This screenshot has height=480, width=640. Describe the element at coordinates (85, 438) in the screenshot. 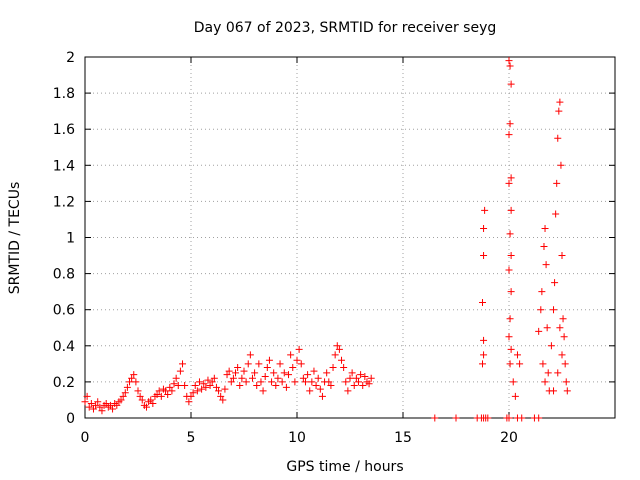

I see `x-tick-label: 0` at that location.